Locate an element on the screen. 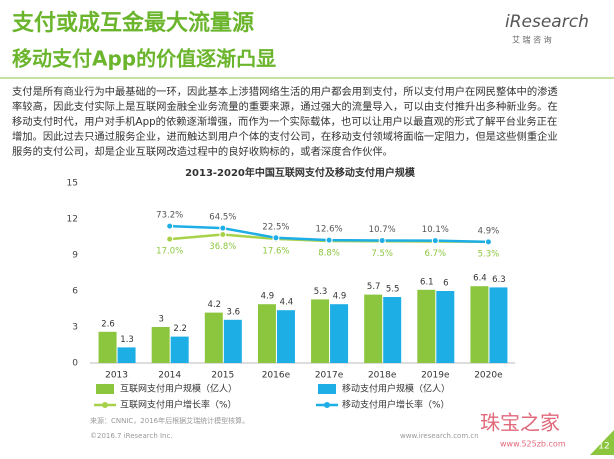 The image size is (614, 459). growth-label: 22.5% is located at coordinates (275, 227).